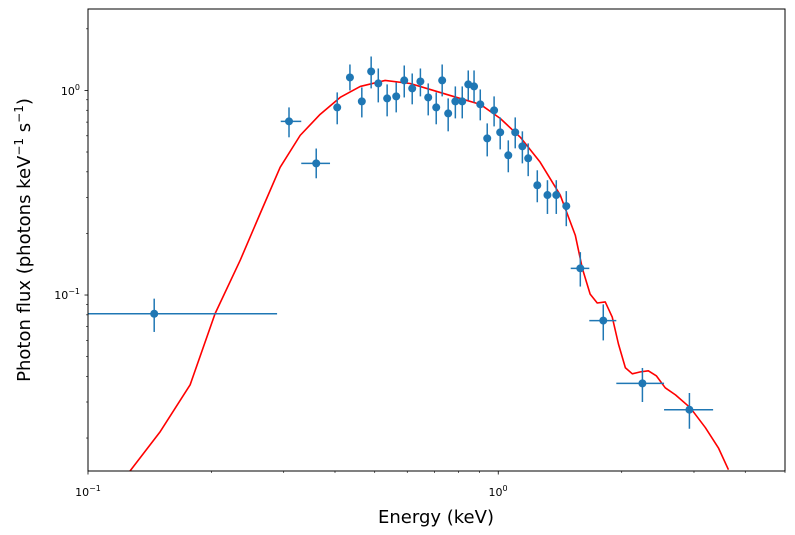  I want to click on y-tick-label-0: 10⁻¹, so click(67, 294).